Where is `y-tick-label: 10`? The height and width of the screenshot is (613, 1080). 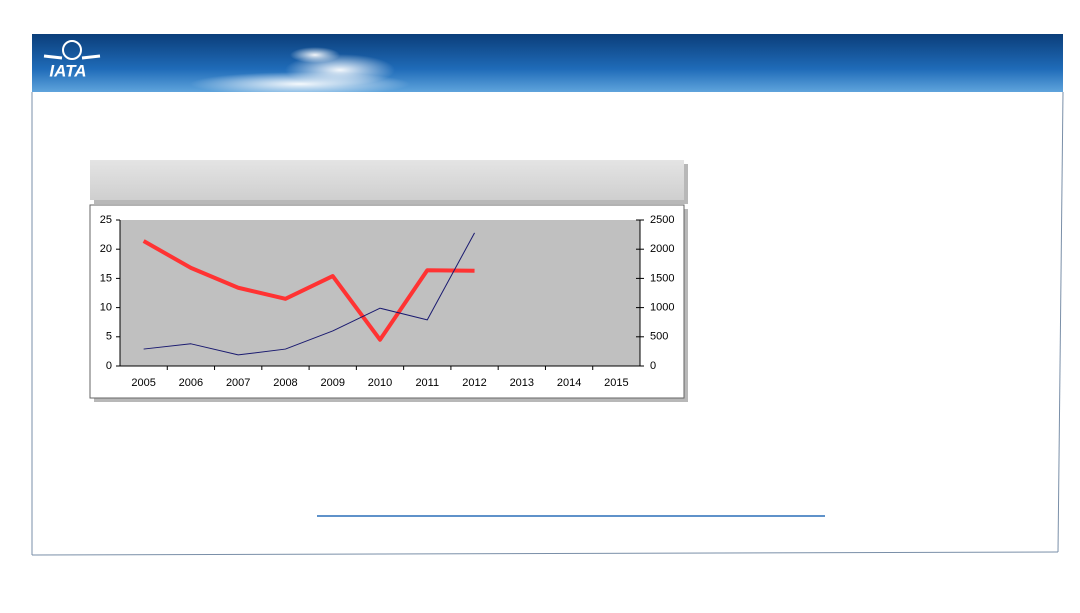
y-tick-label: 10 is located at coordinates (106, 308).